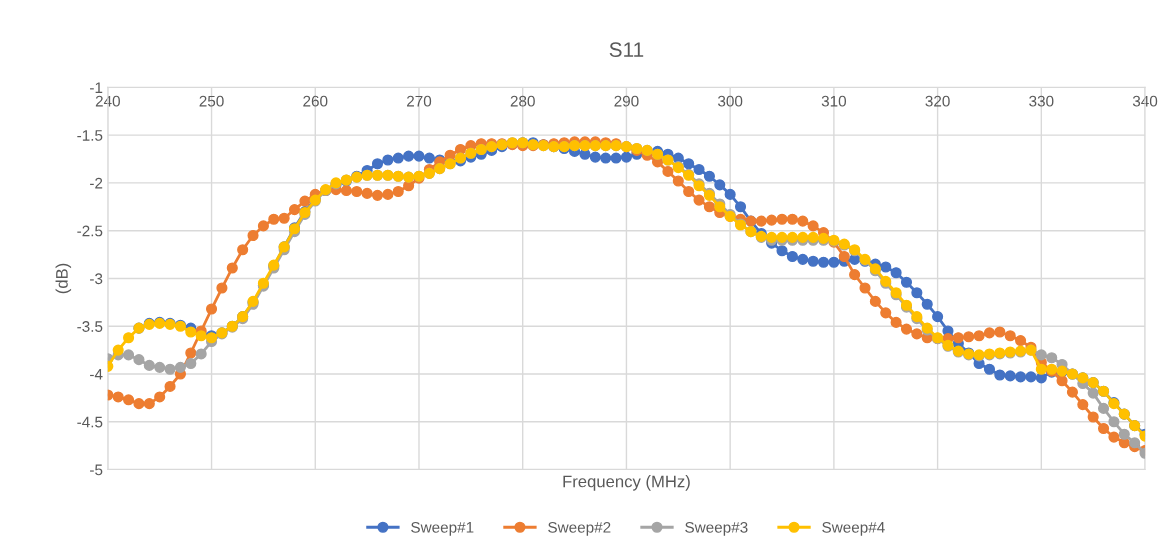  What do you see at coordinates (730, 101) in the screenshot?
I see `x-tick-label: 300` at bounding box center [730, 101].